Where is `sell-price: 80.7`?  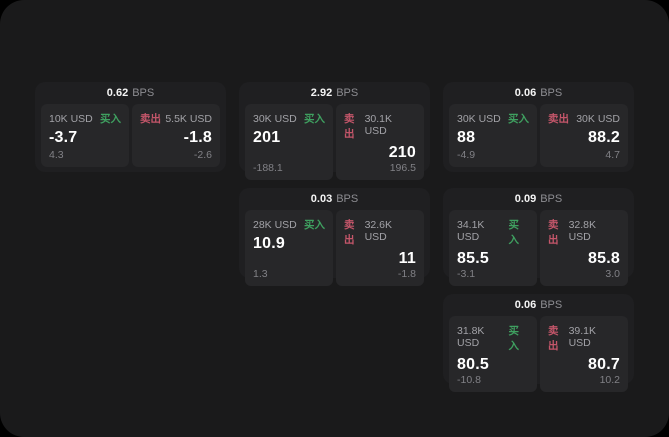
sell-price: 80.7 is located at coordinates (604, 364).